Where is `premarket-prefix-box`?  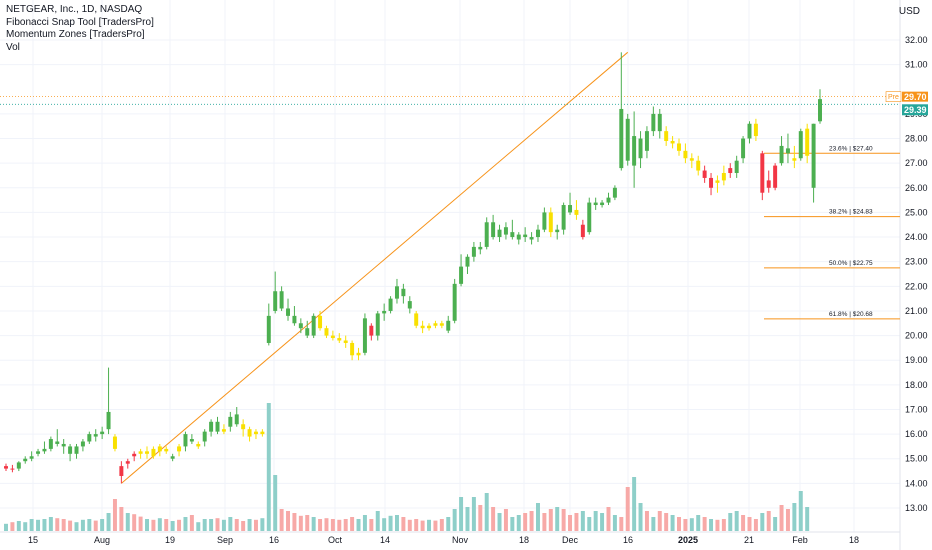 premarket-prefix-box is located at coordinates (893, 96).